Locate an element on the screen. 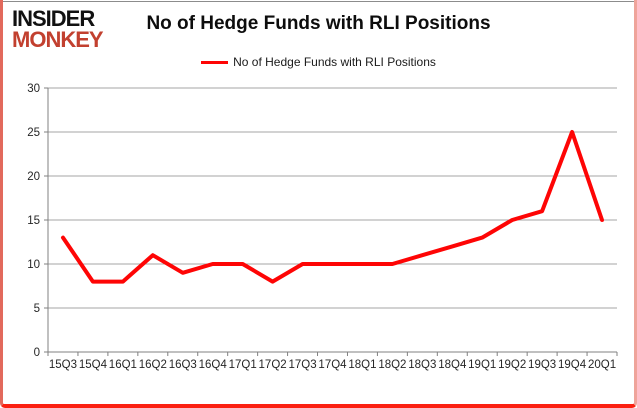 This screenshot has width=637, height=408. chart-title: No of Hedge Funds with RLI Positions is located at coordinates (318, 23).